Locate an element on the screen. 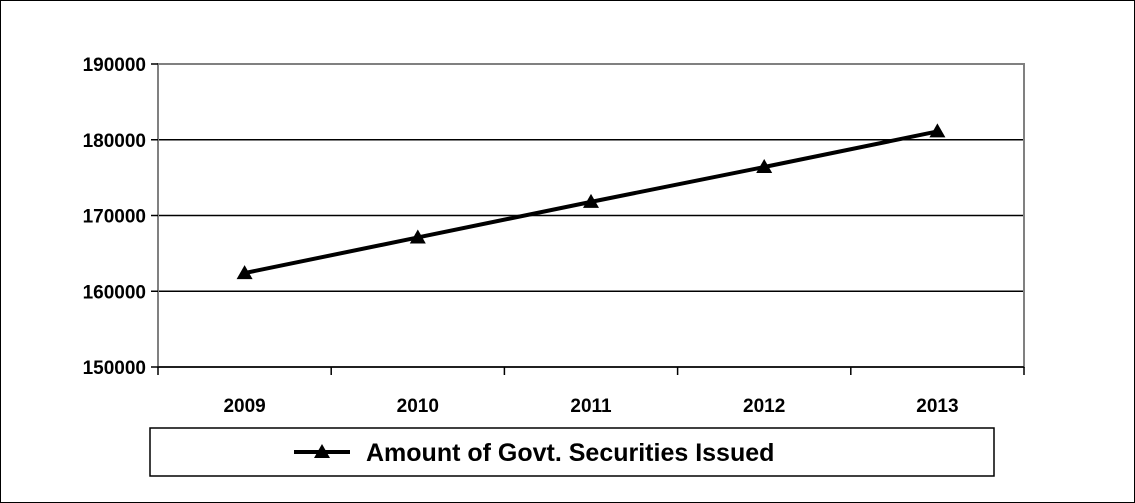  legend-triangle-marker is located at coordinates (322, 451).